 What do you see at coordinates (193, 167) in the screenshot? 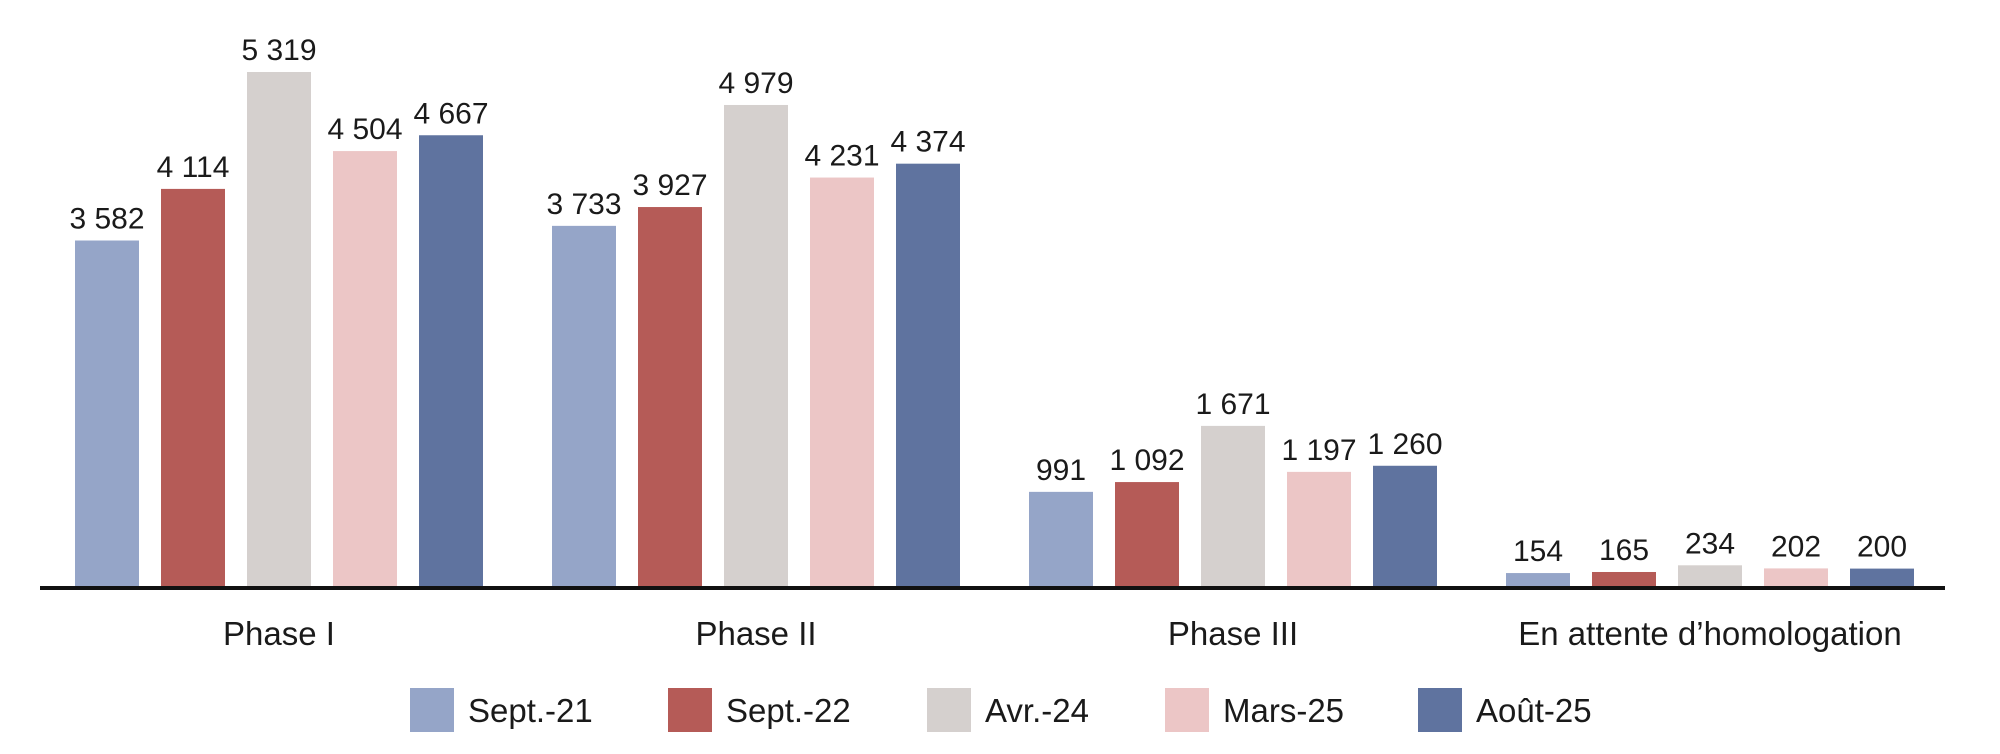
I see `value-label-1-2: 4 114` at bounding box center [193, 167].